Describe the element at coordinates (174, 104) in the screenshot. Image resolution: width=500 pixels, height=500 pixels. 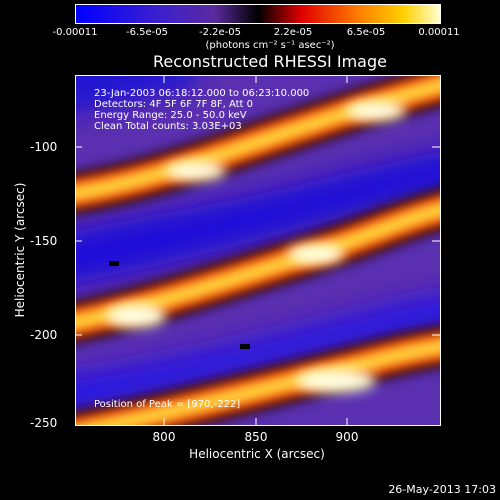
I see `info-detectors: Detectors: 4F 5F 6F 7F 8F, Att 0` at that location.